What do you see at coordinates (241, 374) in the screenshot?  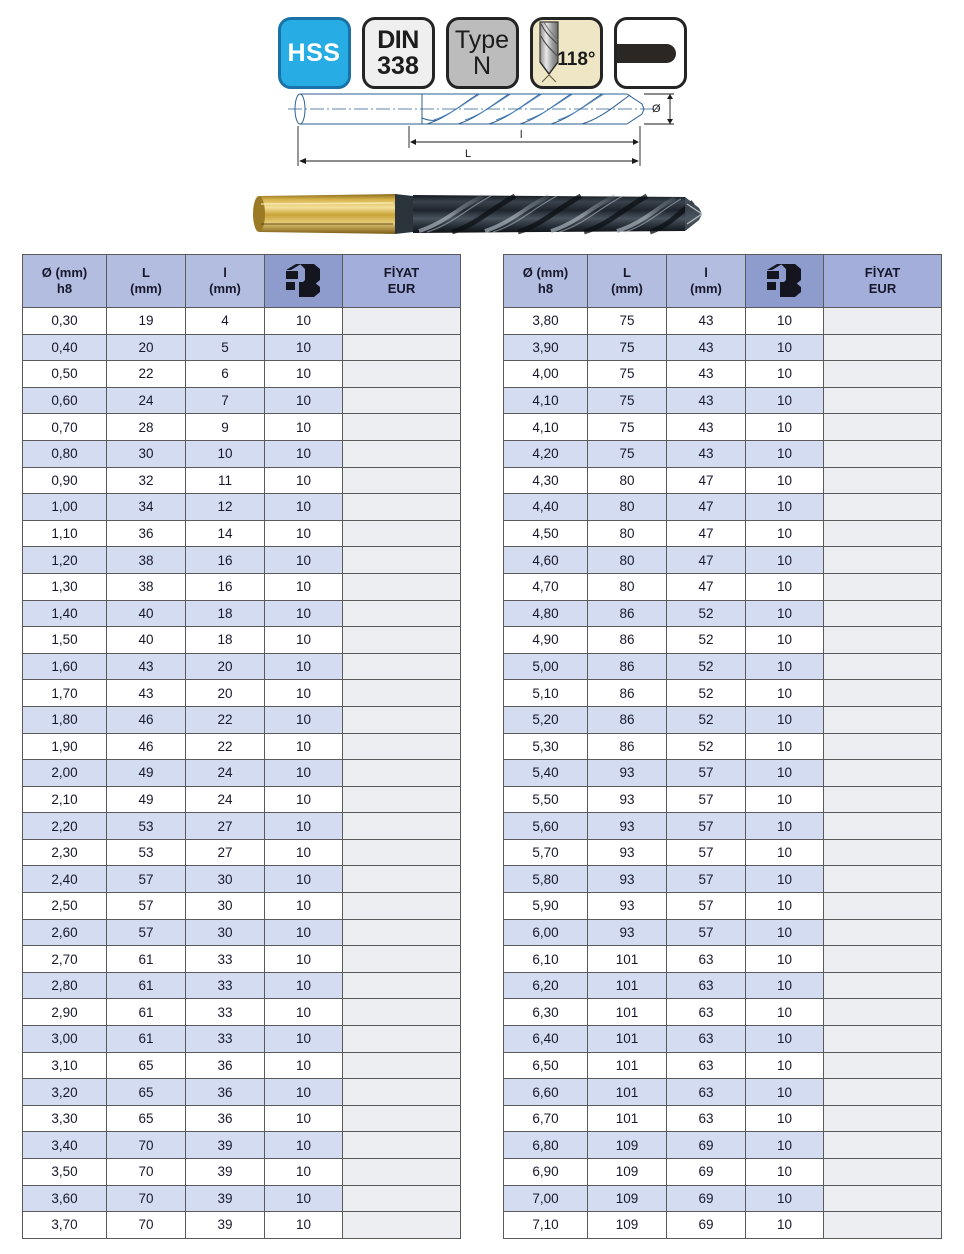 I see `table-row: 0,50 22 6 10` at bounding box center [241, 374].